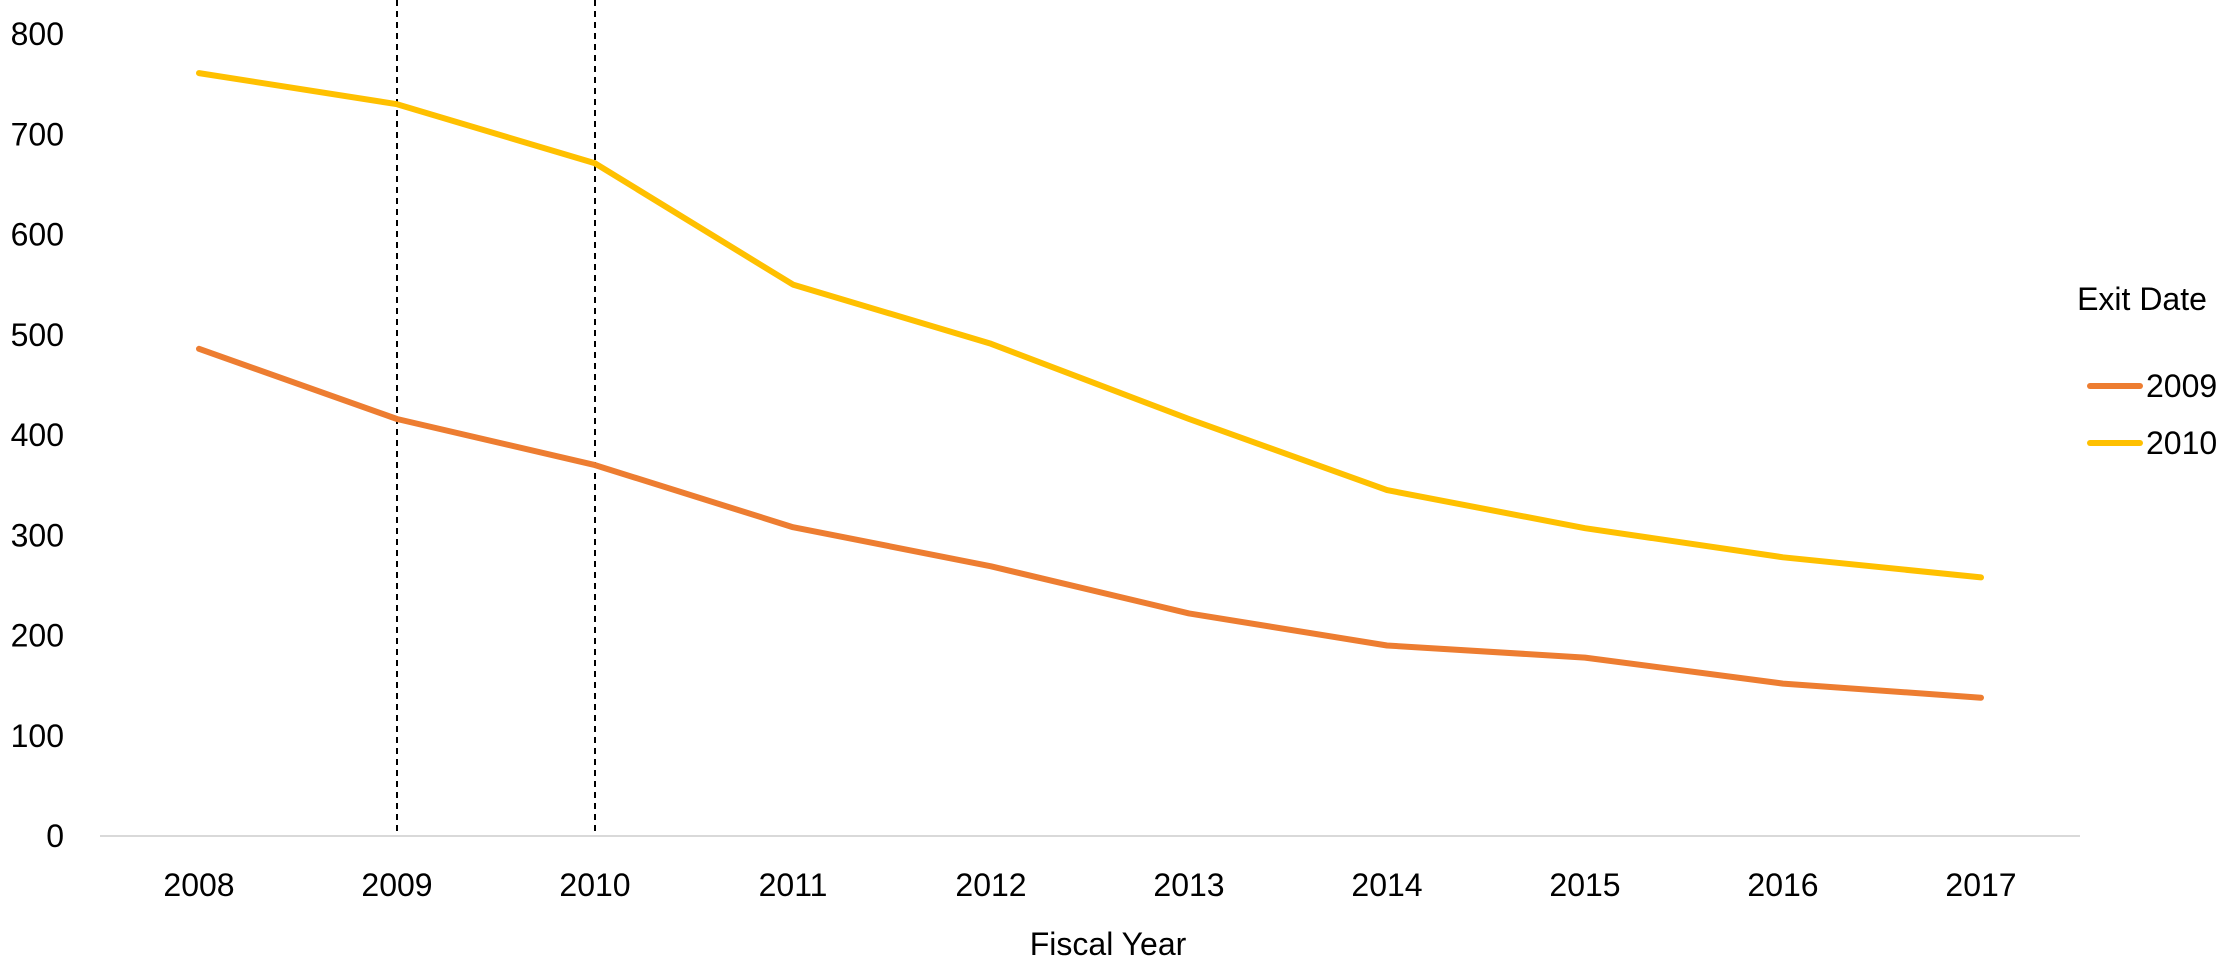  Describe the element at coordinates (1584, 885) in the screenshot. I see `x-tick-label: 2015` at that location.